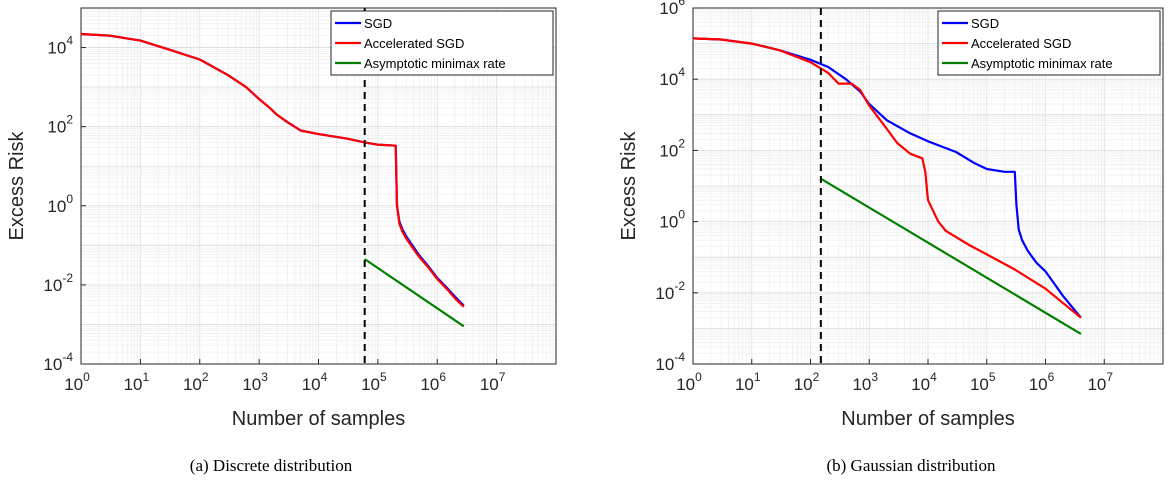 This screenshot has height=482, width=1168. I want to click on caption-discrete: (a) Discrete distribution, so click(271, 465).